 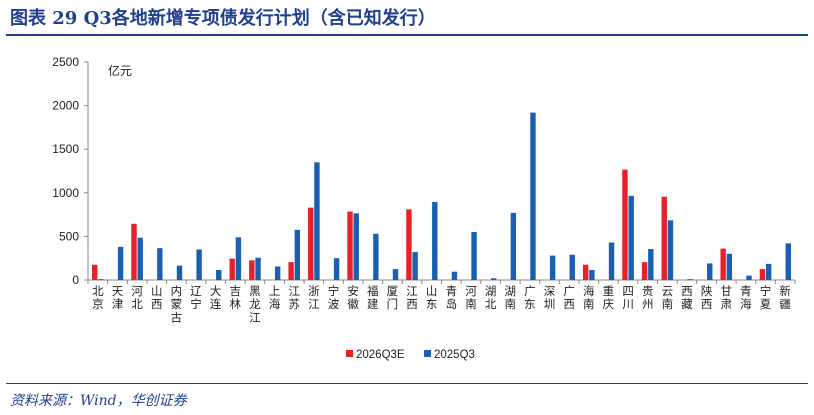 What do you see at coordinates (65, 106) in the screenshot?
I see `y-tick-label: 2000` at bounding box center [65, 106].